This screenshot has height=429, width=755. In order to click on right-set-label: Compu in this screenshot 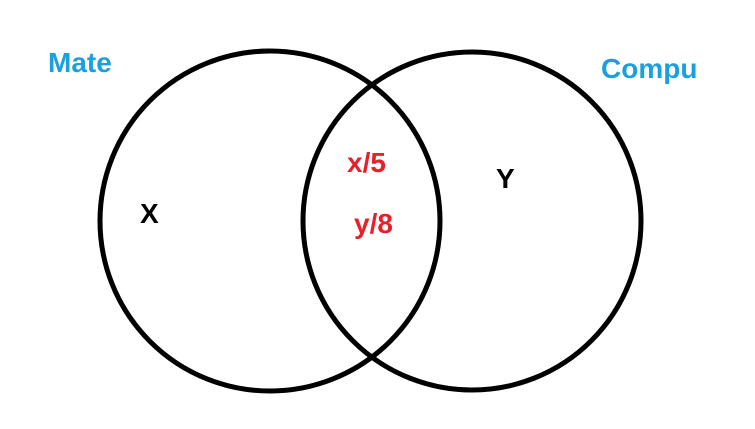, I will do `click(649, 68)`.